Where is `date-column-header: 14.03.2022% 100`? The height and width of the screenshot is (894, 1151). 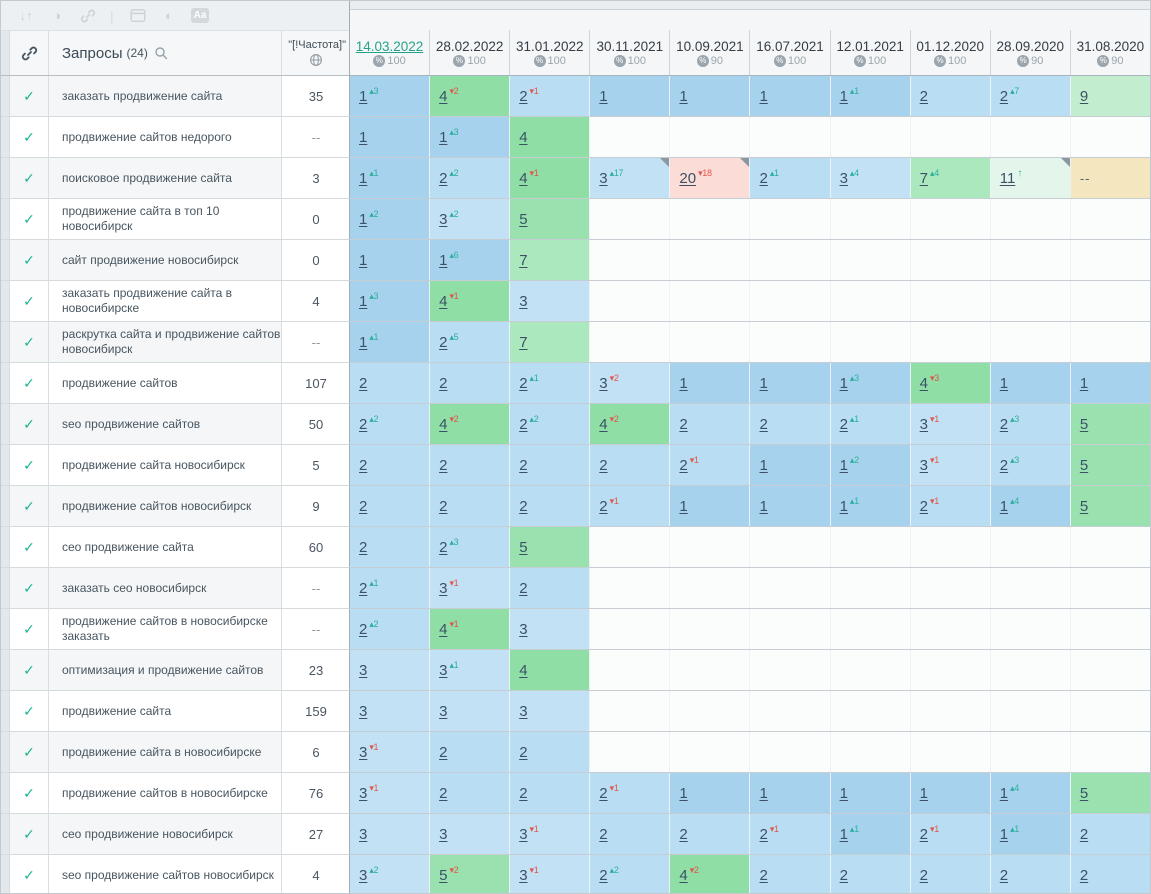 date-column-header: 14.03.2022% 100 is located at coordinates (389, 52).